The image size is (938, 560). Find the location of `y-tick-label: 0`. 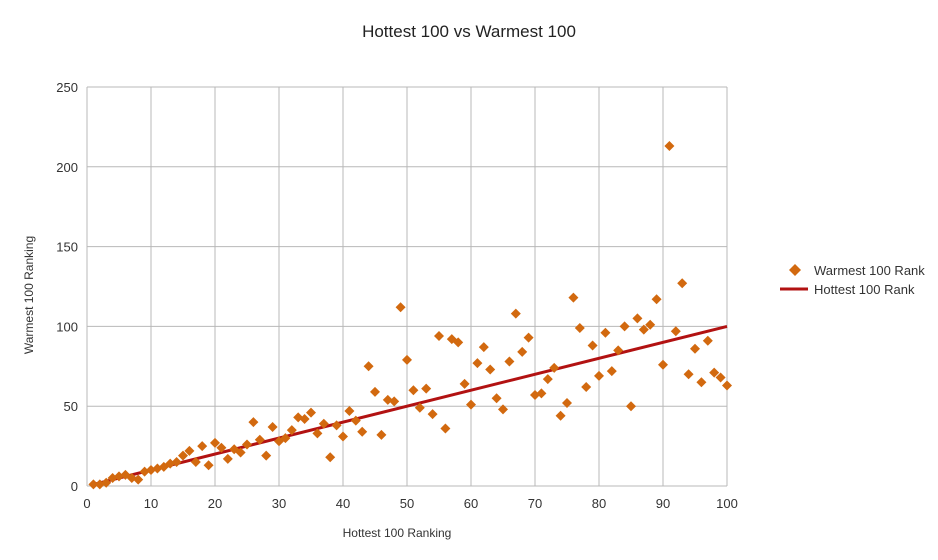

y-tick-label: 0 is located at coordinates (74, 486).